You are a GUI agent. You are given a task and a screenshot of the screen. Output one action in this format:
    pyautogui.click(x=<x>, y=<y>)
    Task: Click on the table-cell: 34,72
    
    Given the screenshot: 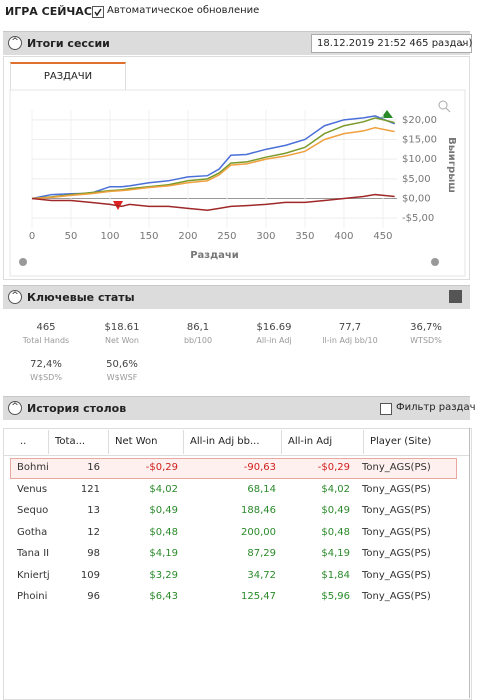 What is the action you would take?
    pyautogui.click(x=261, y=575)
    